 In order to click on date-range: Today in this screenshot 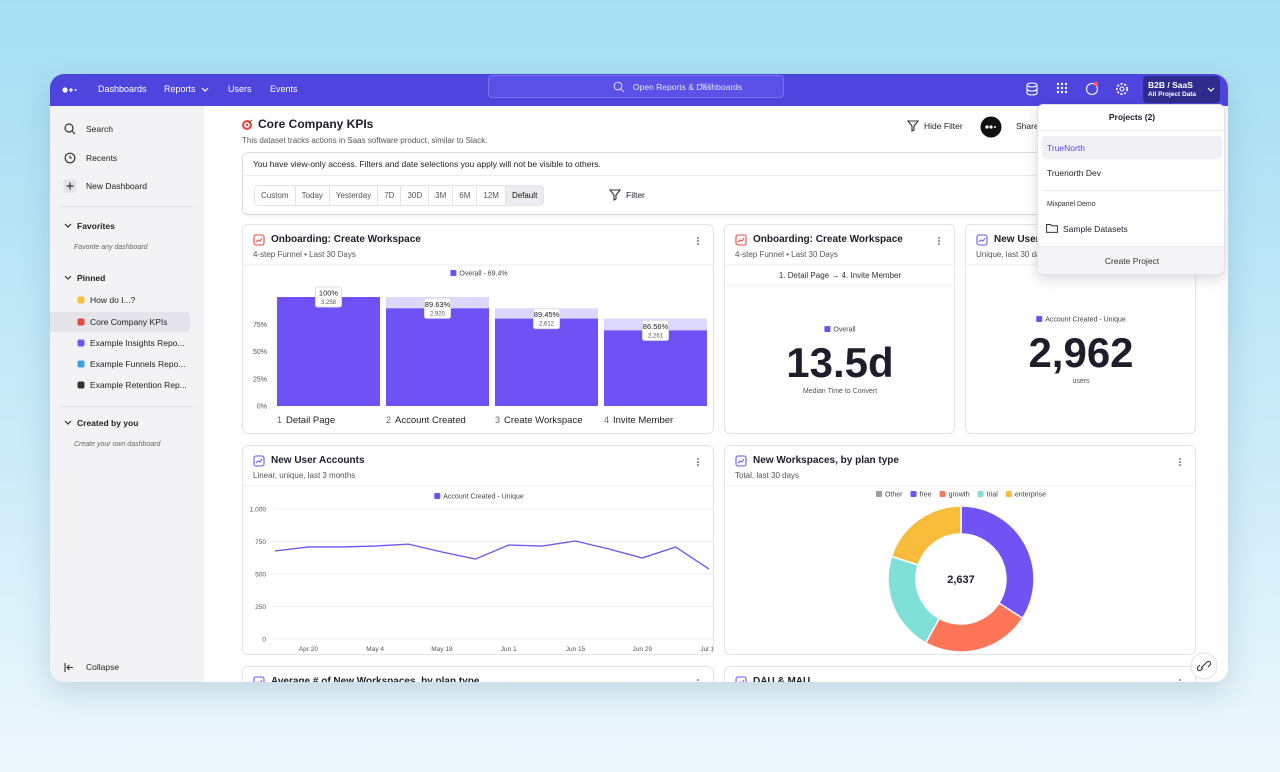, I will do `click(313, 195)`.